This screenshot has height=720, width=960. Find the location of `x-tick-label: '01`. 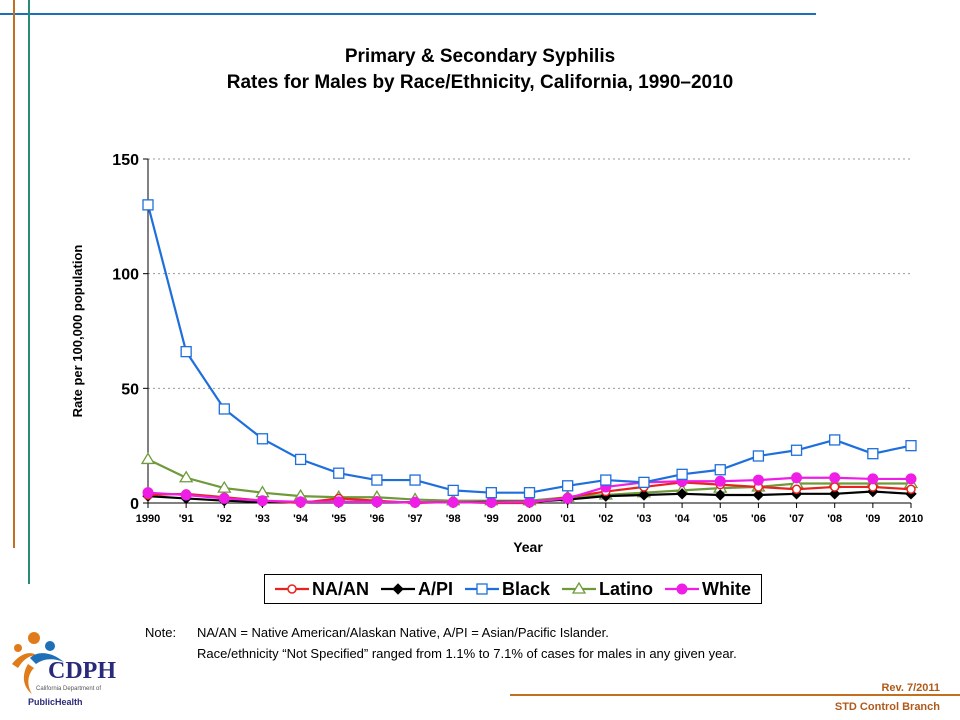

x-tick-label: '01 is located at coordinates (567, 519).